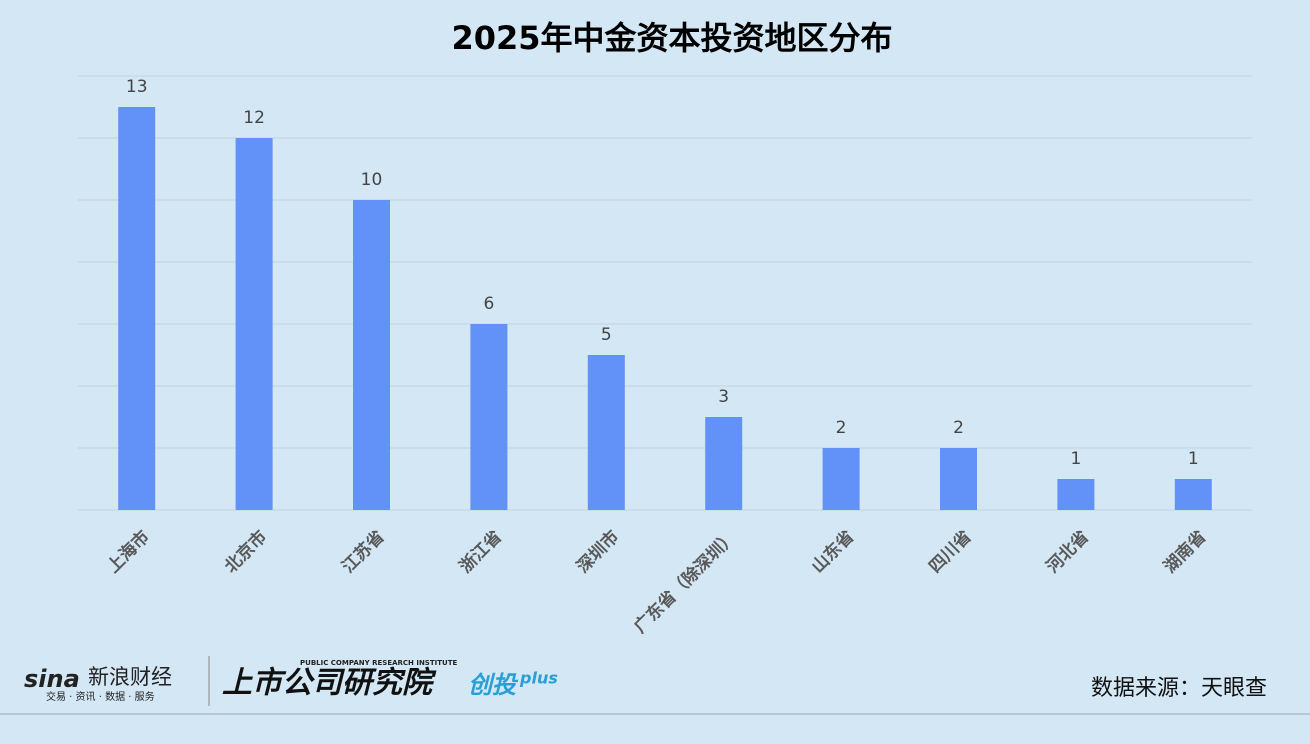 The image size is (1310, 744). Describe the element at coordinates (254, 118) in the screenshot. I see `data-label: 12` at that location.